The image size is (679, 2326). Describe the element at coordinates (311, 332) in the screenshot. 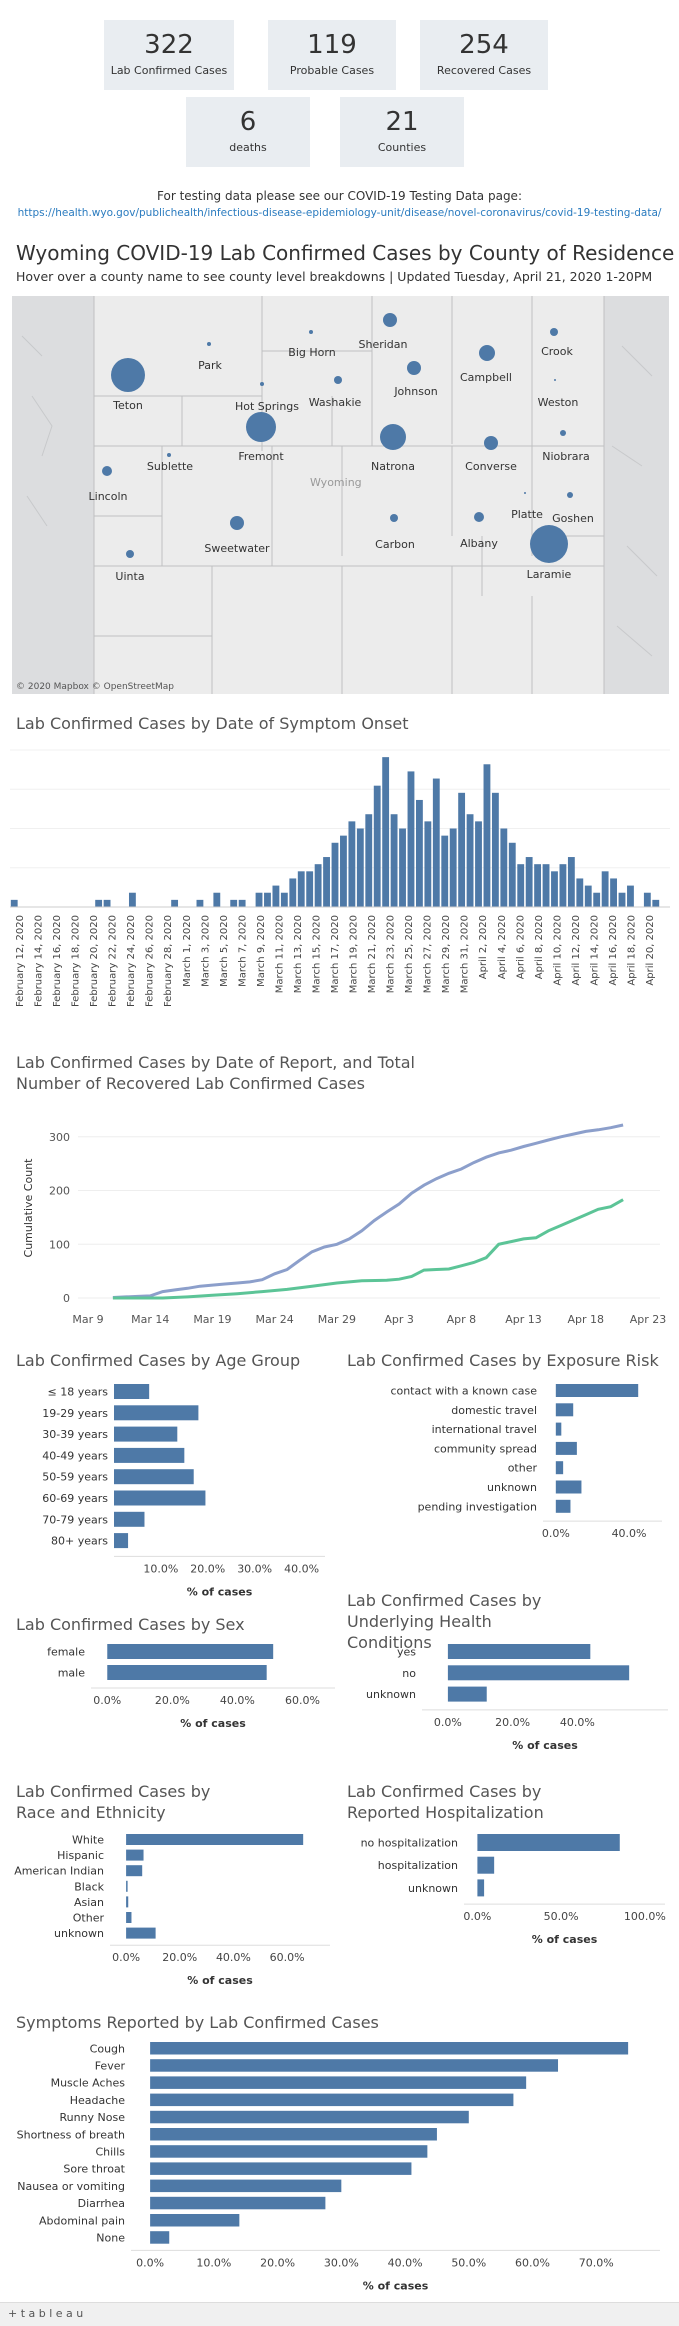

I see `county-marker-big-horn` at that location.